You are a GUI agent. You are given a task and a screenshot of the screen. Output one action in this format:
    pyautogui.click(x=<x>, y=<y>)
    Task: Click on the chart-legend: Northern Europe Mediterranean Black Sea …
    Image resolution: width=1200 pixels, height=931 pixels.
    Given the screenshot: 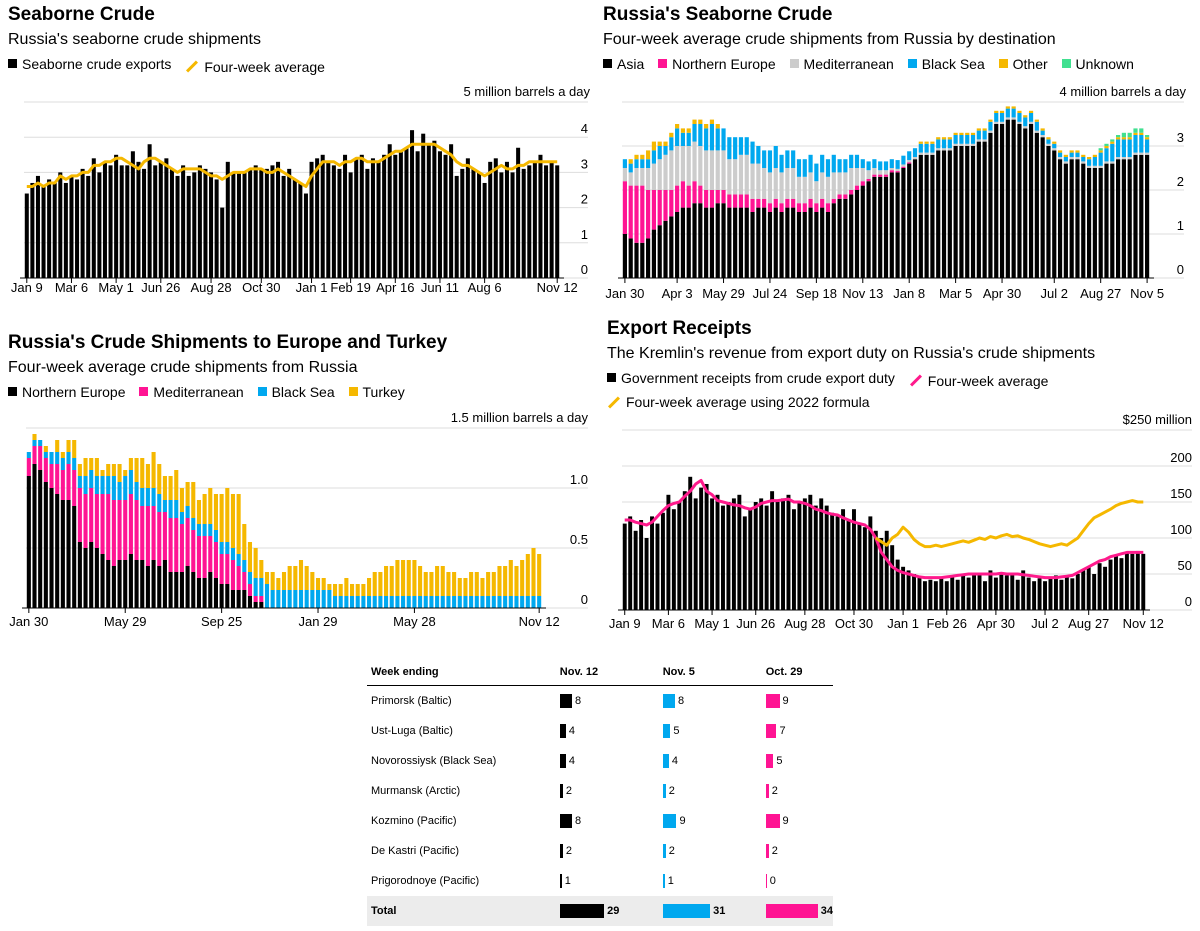 What is the action you would take?
    pyautogui.click(x=300, y=391)
    